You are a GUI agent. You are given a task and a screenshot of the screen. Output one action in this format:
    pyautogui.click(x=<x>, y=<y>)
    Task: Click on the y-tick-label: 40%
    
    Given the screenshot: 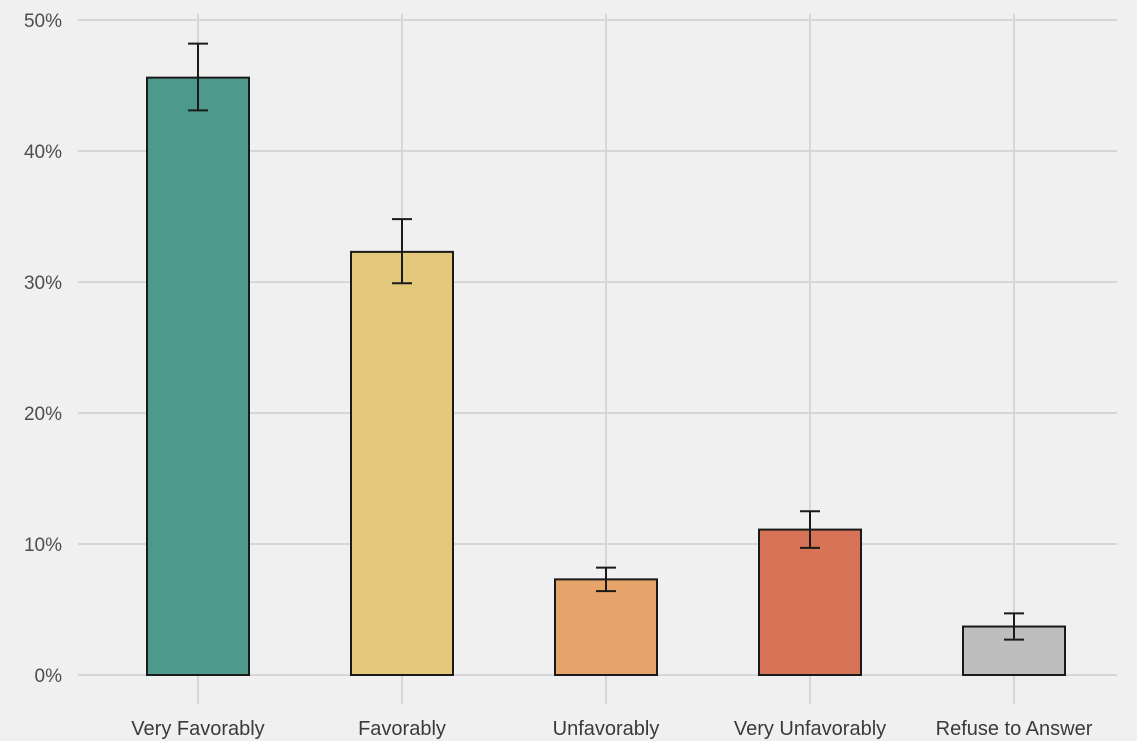 What is the action you would take?
    pyautogui.click(x=43, y=152)
    